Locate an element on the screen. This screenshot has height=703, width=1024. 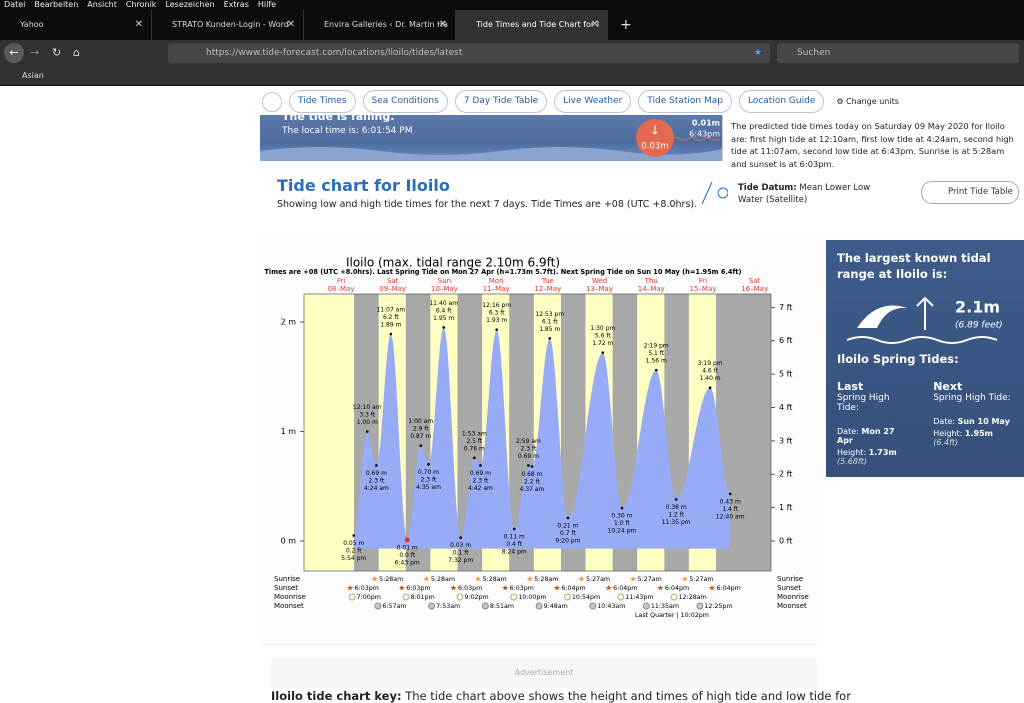
menu-item: Bearbeiten is located at coordinates (56, 4).